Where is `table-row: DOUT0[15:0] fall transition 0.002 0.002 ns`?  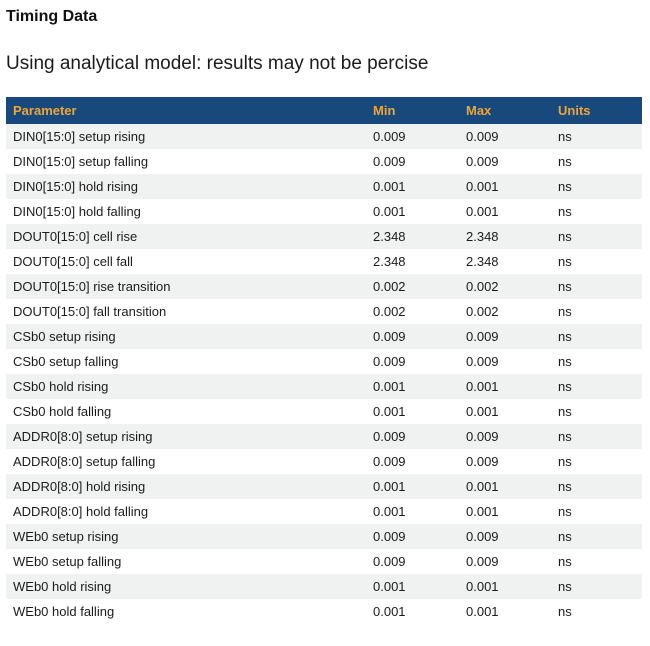
table-row: DOUT0[15:0] fall transition 0.002 0.002 ns is located at coordinates (324, 311).